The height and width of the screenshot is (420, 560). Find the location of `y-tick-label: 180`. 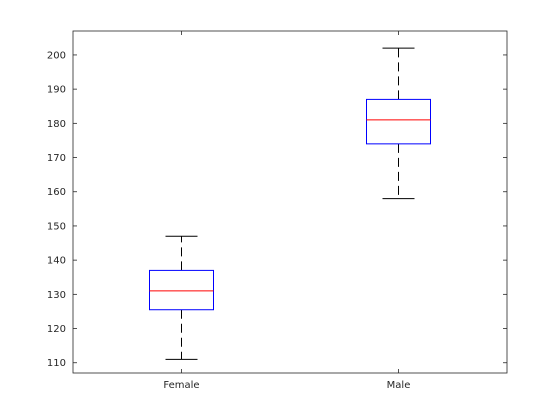

y-tick-label: 180 is located at coordinates (56, 124).